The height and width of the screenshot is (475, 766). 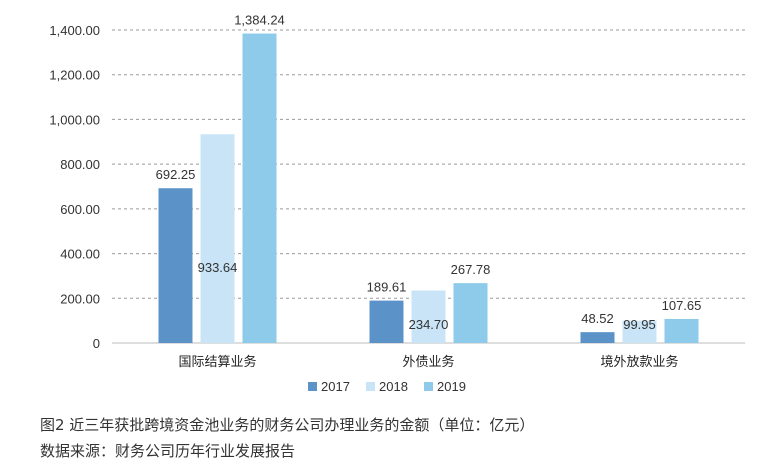 What do you see at coordinates (80, 209) in the screenshot?
I see `y-tick-label: 600.00` at bounding box center [80, 209].